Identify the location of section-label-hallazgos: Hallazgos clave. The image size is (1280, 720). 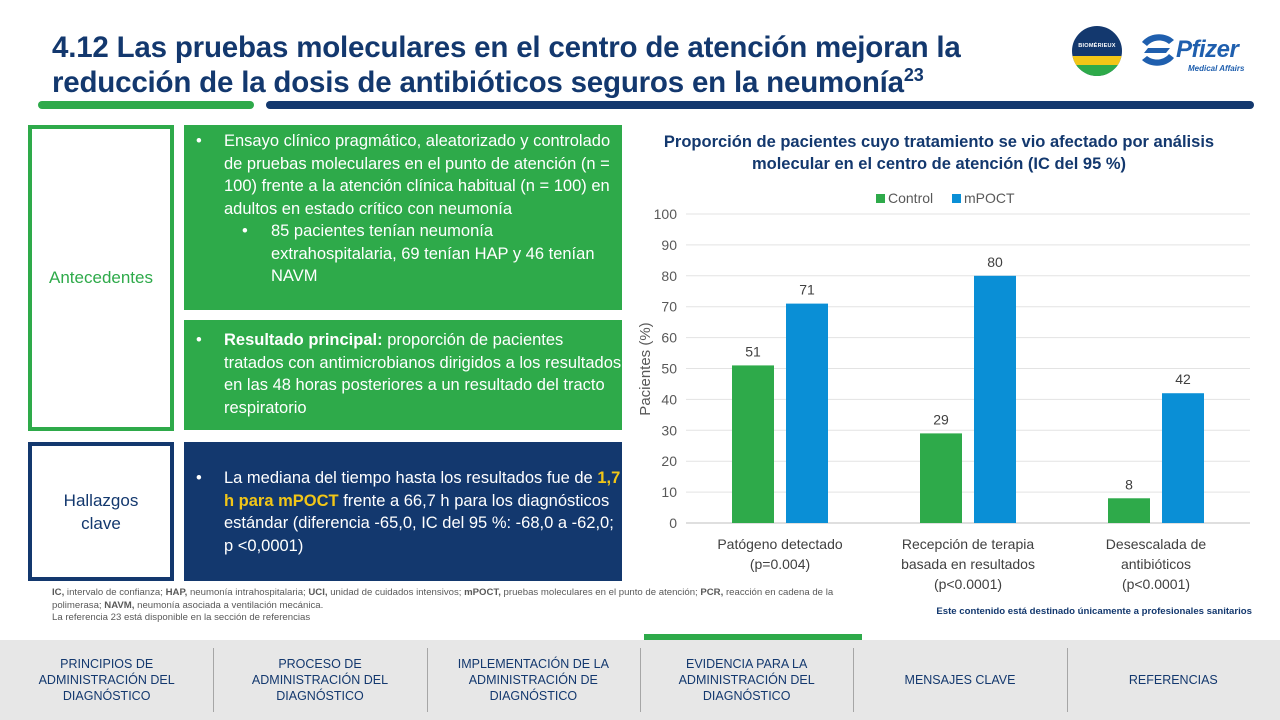
(101, 511).